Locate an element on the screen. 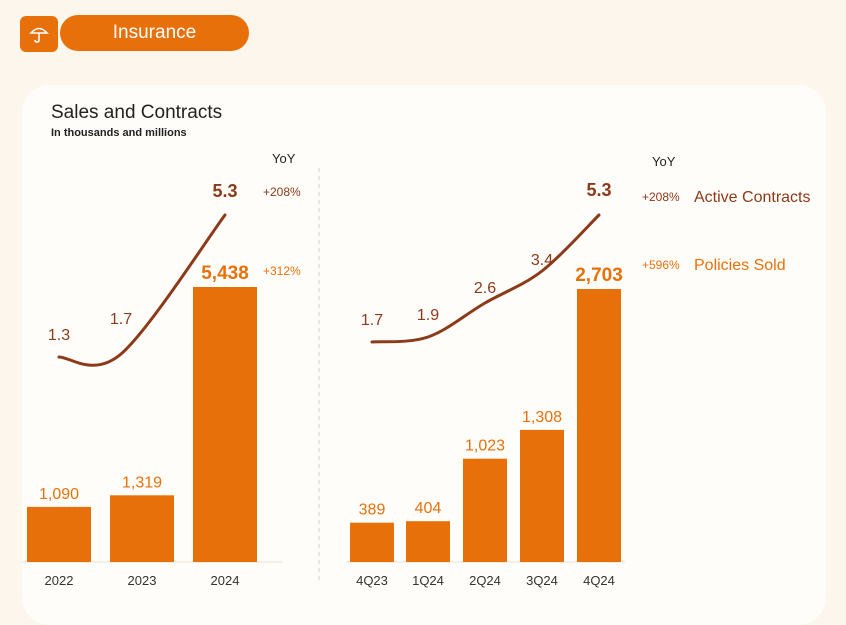  line-value-annual-2023: 1.7 is located at coordinates (121, 319).